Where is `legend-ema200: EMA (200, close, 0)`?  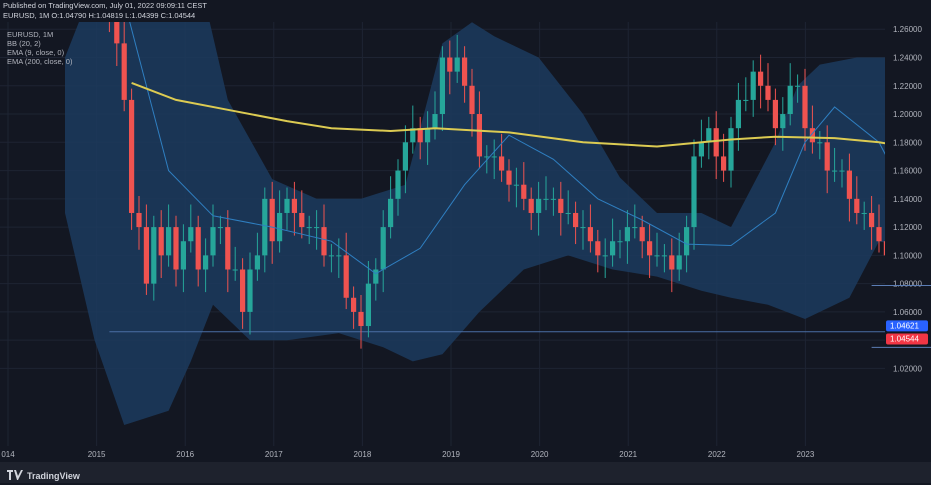
legend-ema200: EMA (200, close, 0) is located at coordinates (40, 61).